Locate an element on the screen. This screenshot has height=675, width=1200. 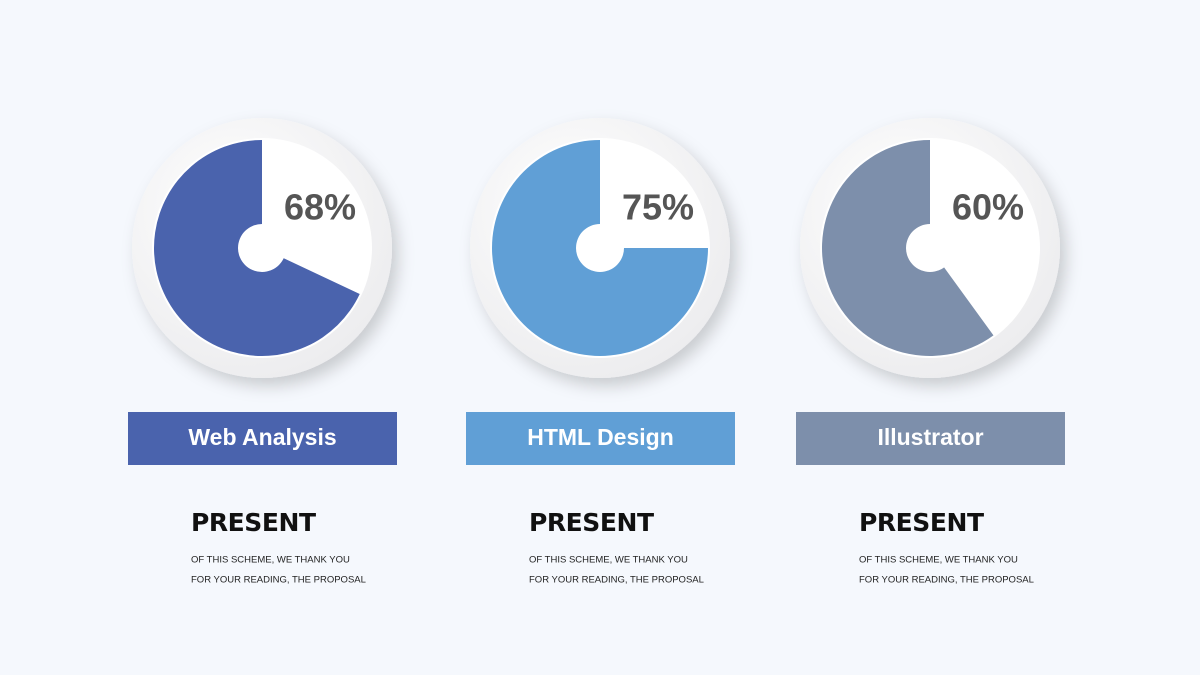
card-title: Illustrator is located at coordinates (930, 437).